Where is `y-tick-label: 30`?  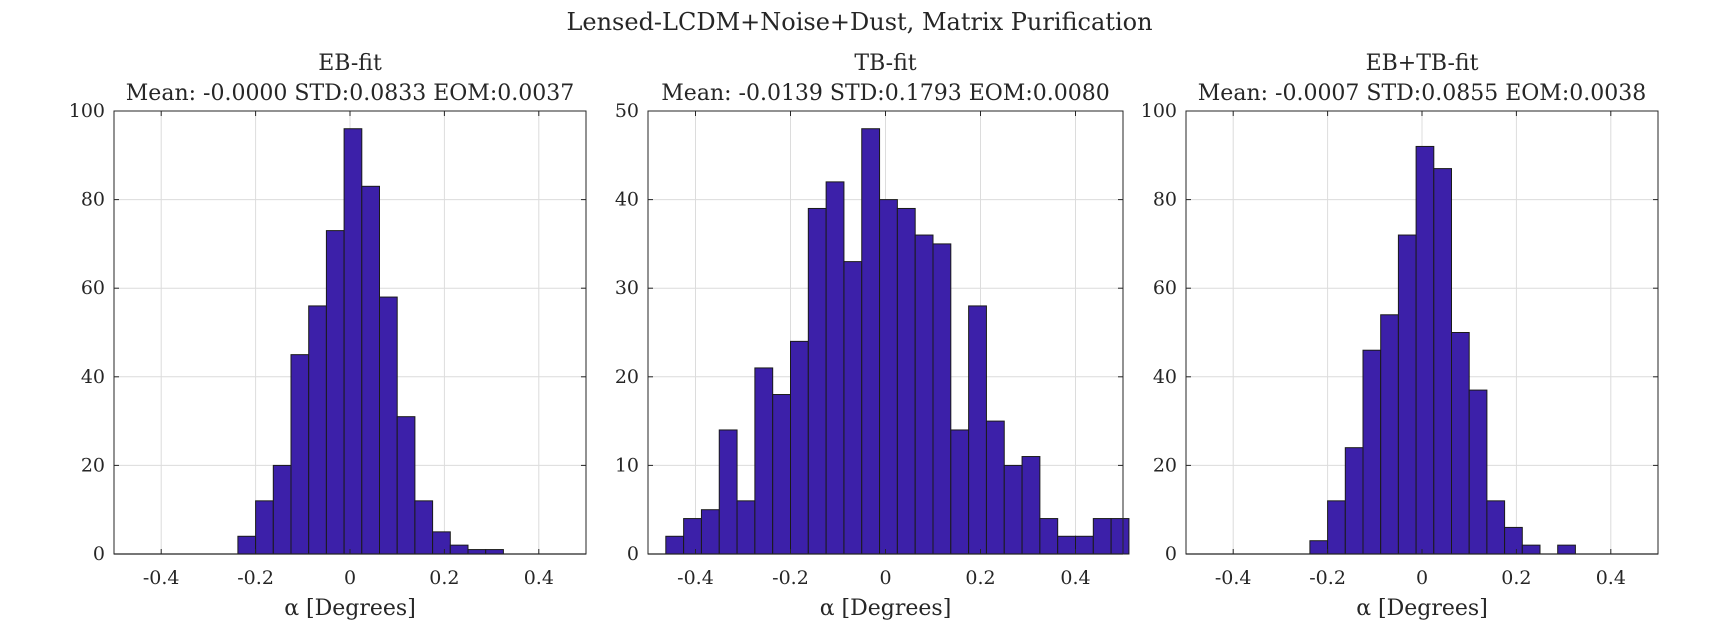
y-tick-label: 30 is located at coordinates (627, 288).